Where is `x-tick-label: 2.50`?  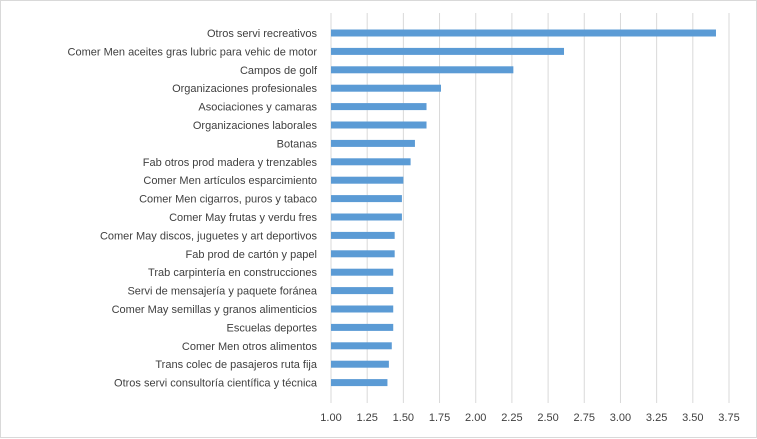
x-tick-label: 2.50 is located at coordinates (547, 418).